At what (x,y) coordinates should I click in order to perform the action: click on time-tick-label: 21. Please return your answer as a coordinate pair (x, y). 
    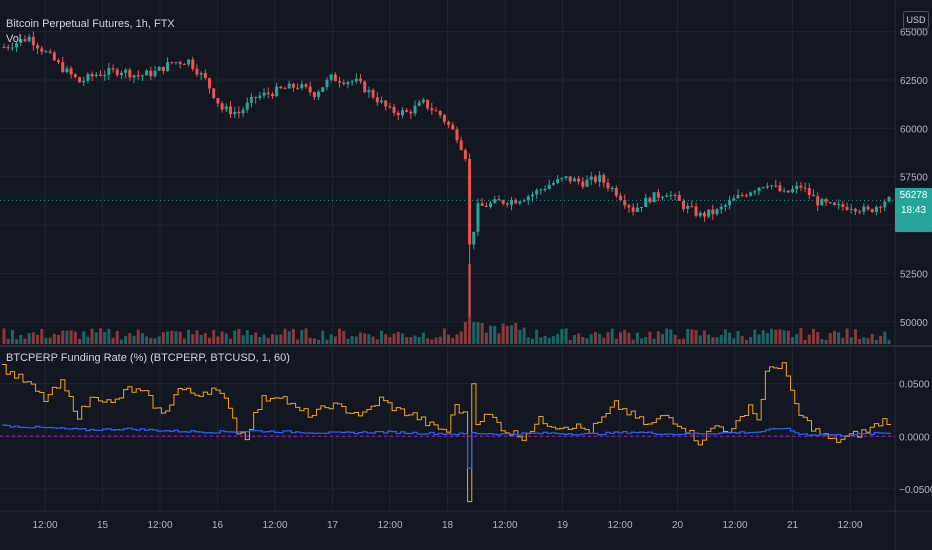
    Looking at the image, I should click on (793, 525).